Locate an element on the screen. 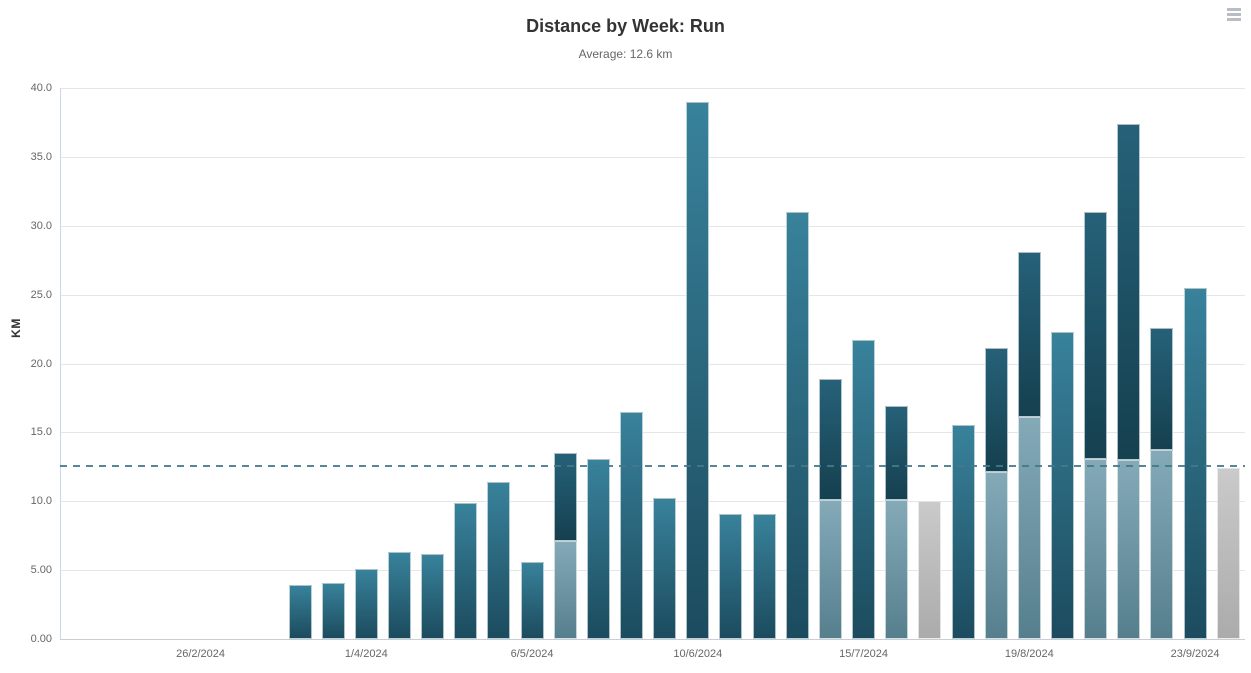  y-axis-title: KM is located at coordinates (16, 328).